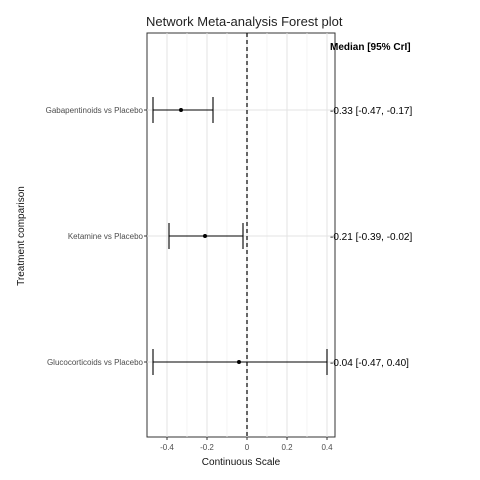 This screenshot has width=480, height=480. I want to click on chart-title: Network Meta-analysis Forest plot, so click(244, 21).